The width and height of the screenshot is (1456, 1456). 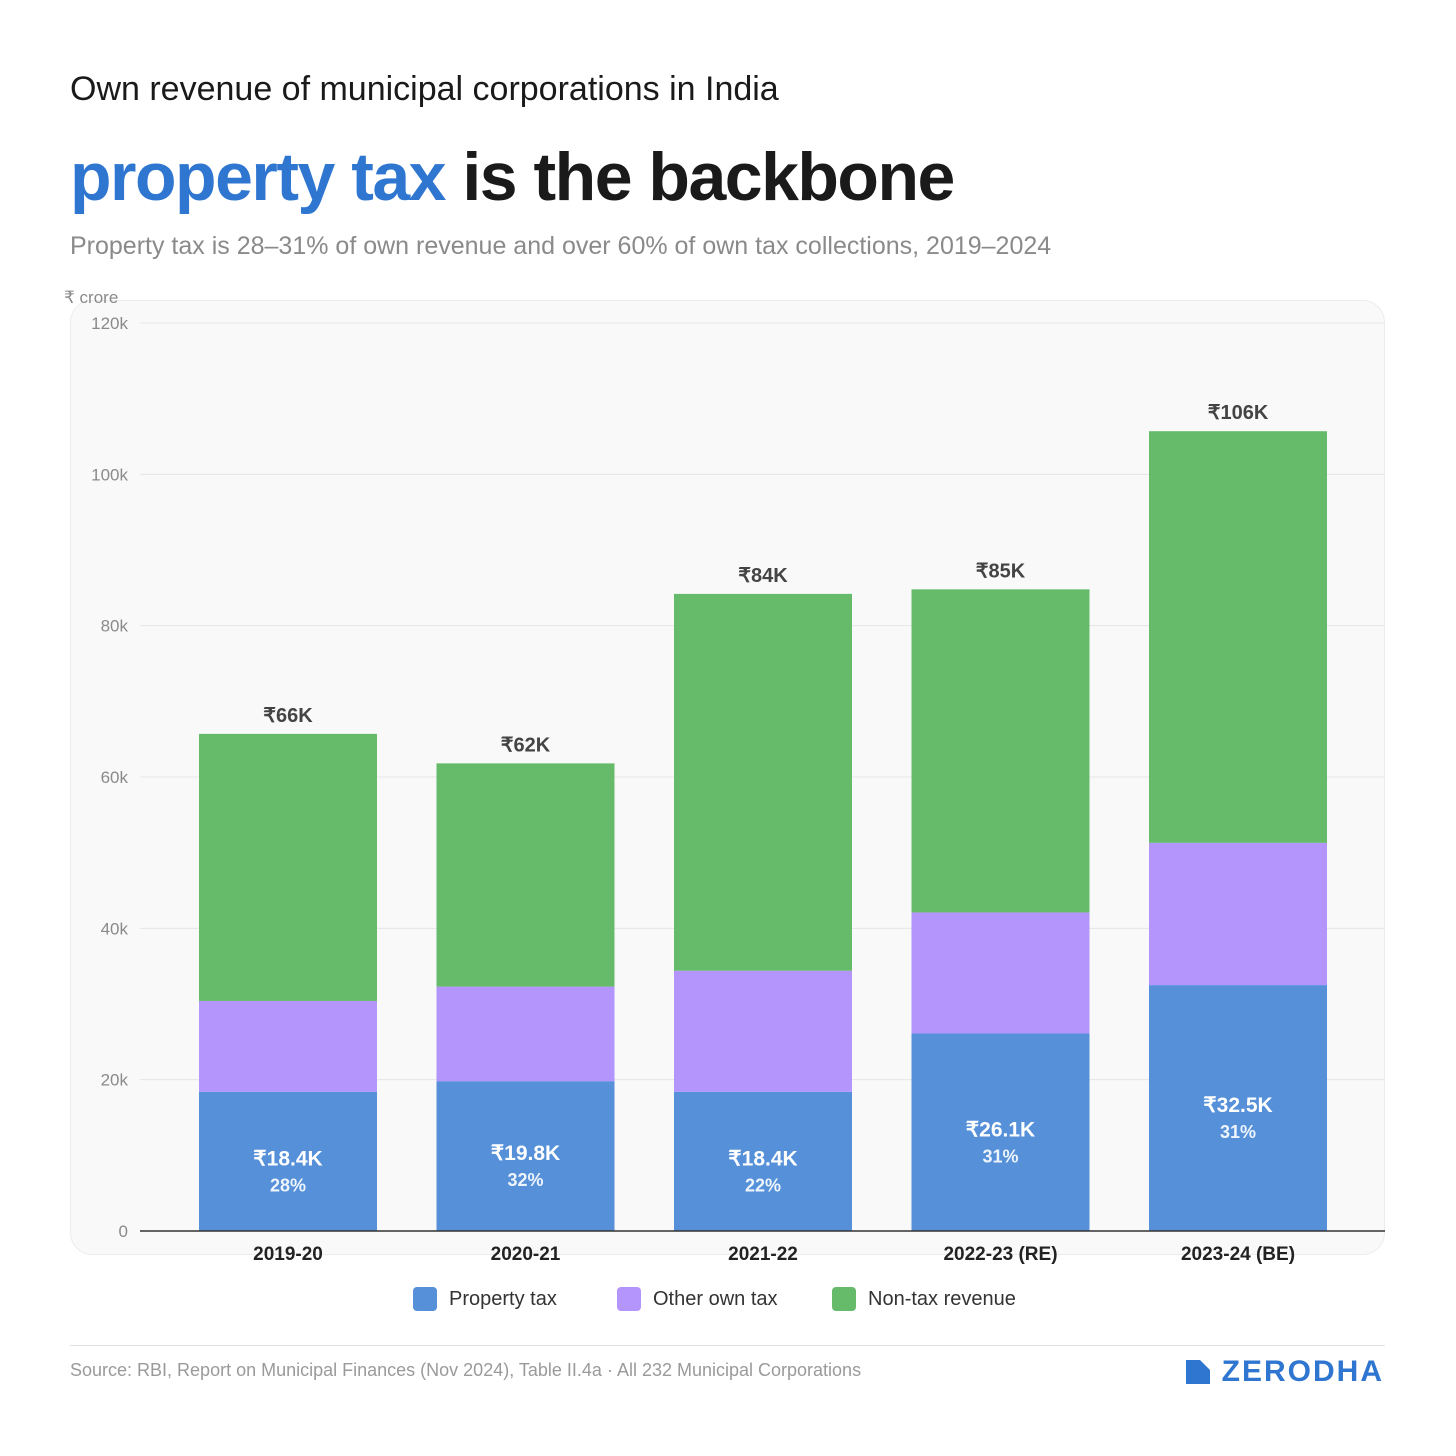 What do you see at coordinates (123, 1231) in the screenshot?
I see `y-tick-label: 0` at bounding box center [123, 1231].